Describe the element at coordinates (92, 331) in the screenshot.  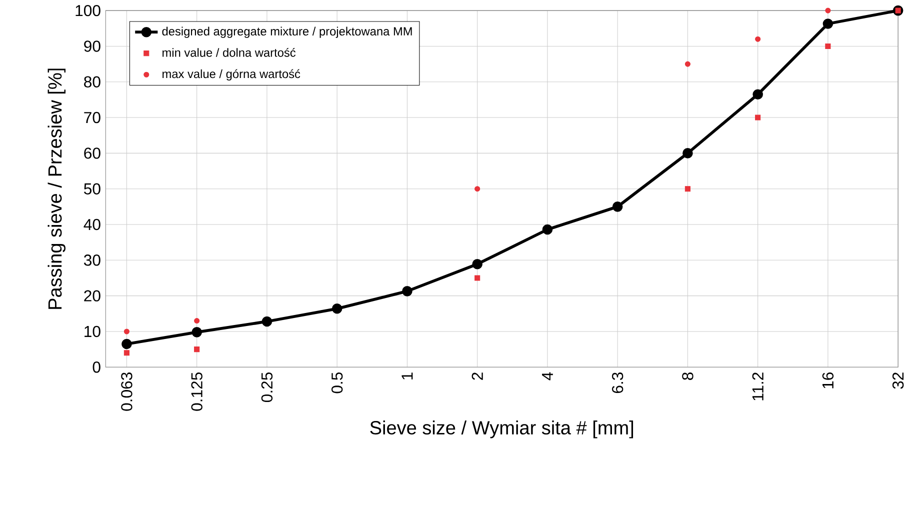
I see `y-tick-label: 10` at that location.